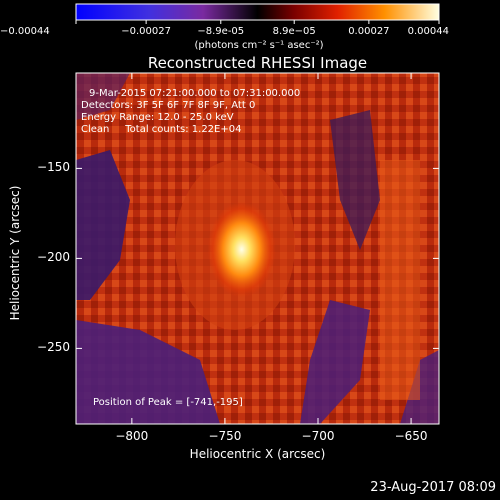 The height and width of the screenshot is (500, 500). I want to click on x-tick-label: −750, so click(225, 436).